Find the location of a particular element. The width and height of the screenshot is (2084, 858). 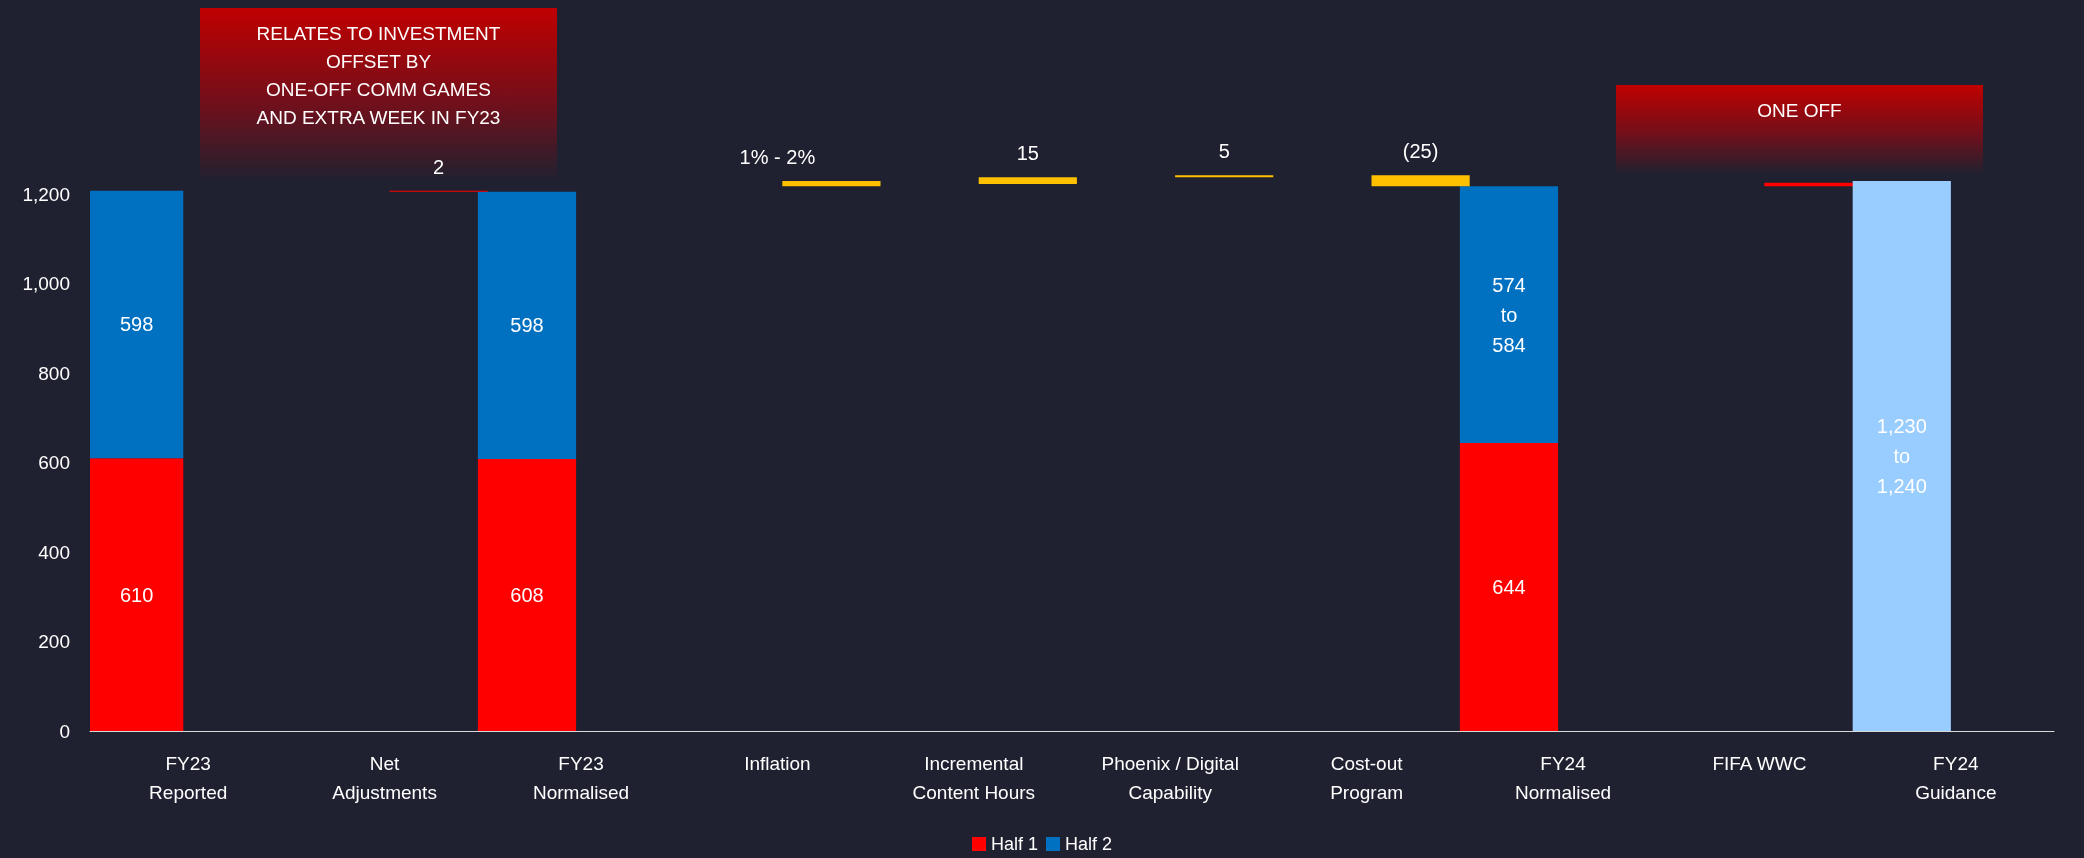

y-tick-label: 1,000 is located at coordinates (46, 284).